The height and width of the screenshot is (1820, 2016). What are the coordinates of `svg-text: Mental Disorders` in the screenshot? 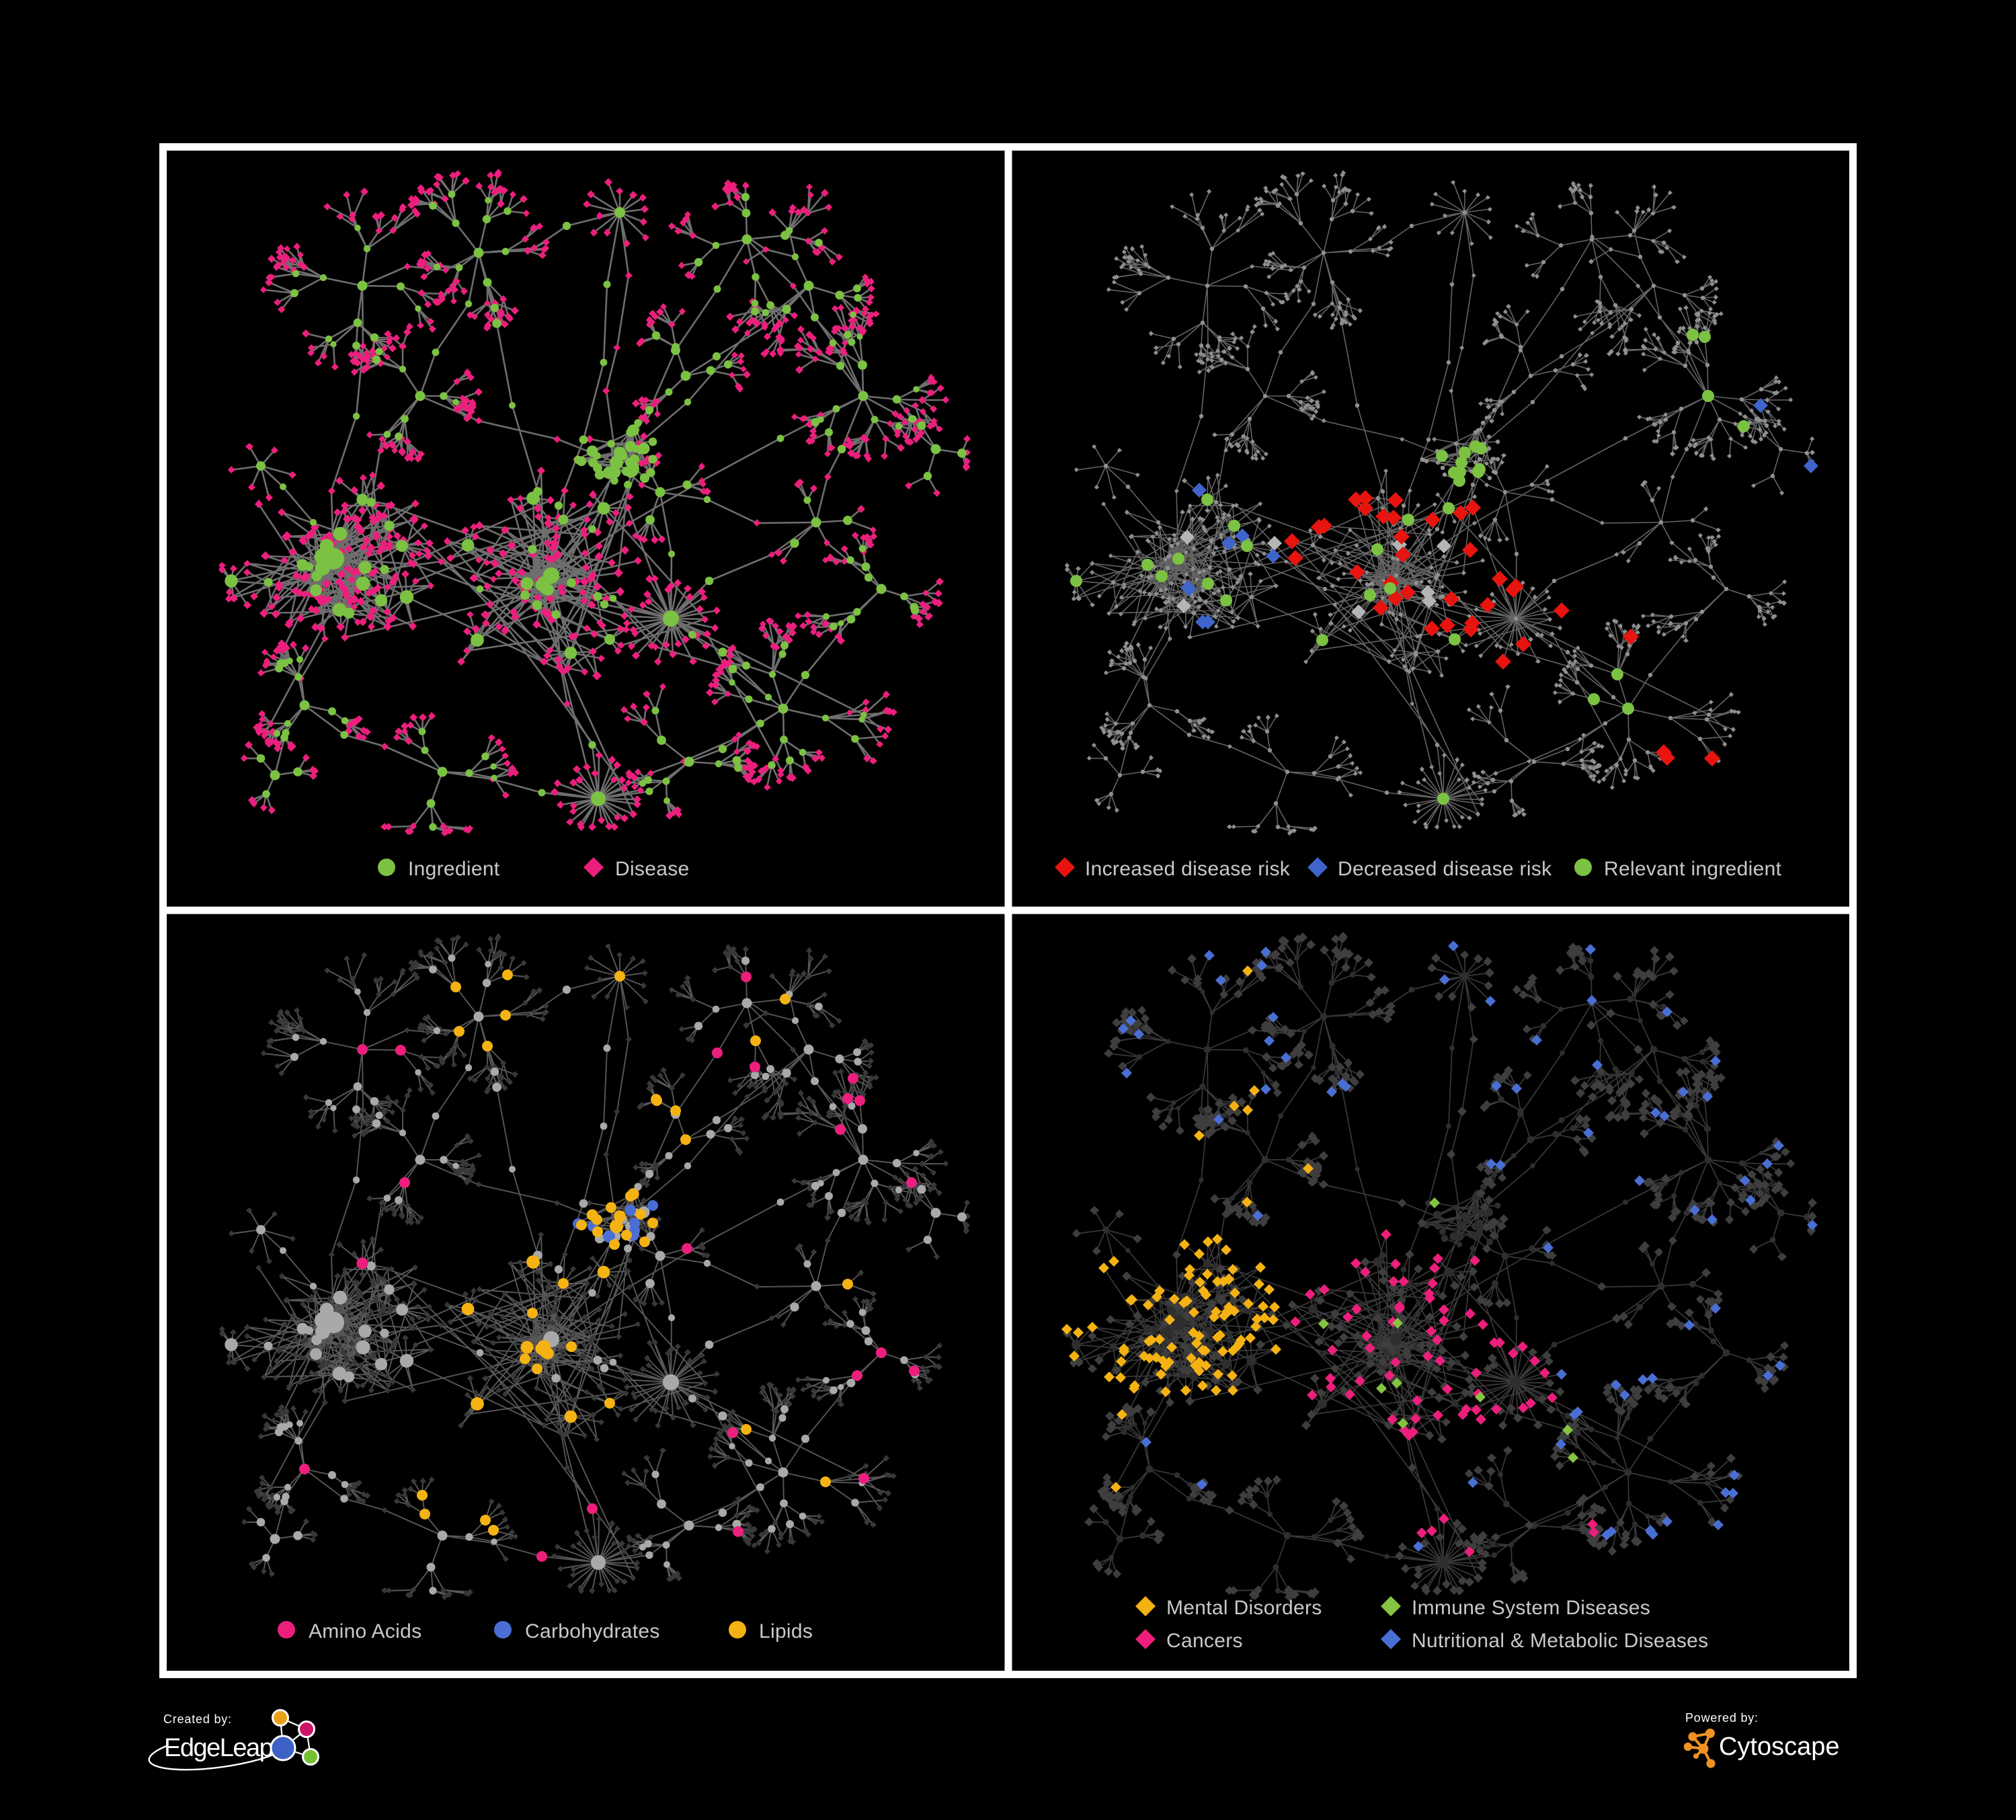 It's located at (1244, 1608).